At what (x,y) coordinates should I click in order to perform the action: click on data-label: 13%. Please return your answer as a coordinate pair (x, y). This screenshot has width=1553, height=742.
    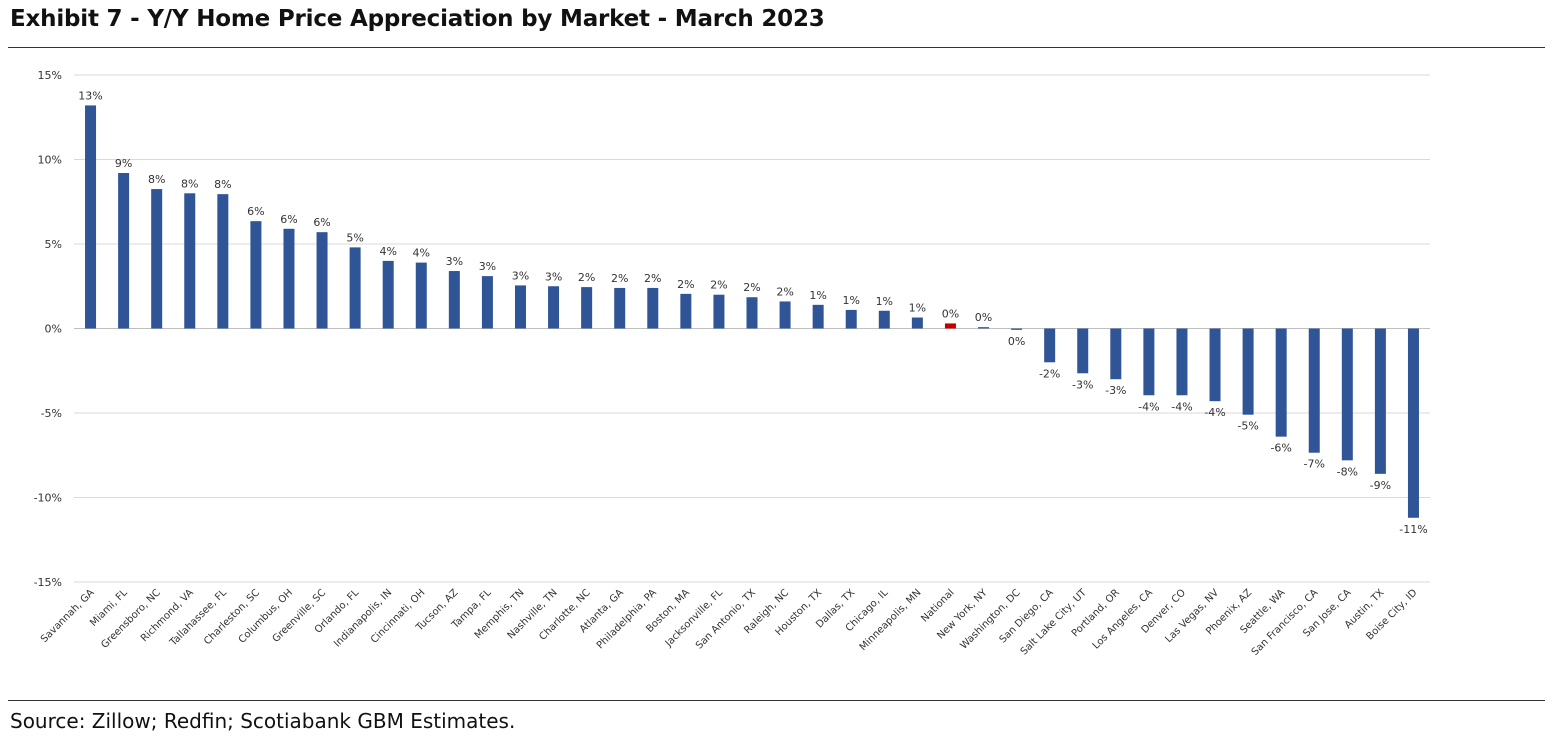
    Looking at the image, I should click on (90, 95).